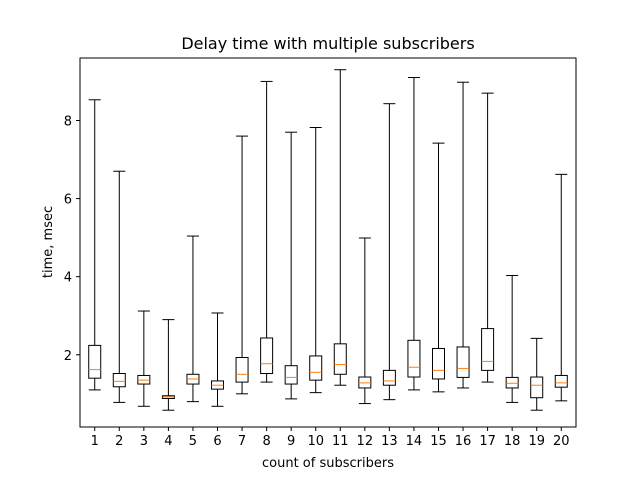 This screenshot has height=480, width=640. Describe the element at coordinates (144, 441) in the screenshot. I see `x-tick-label: 3` at that location.